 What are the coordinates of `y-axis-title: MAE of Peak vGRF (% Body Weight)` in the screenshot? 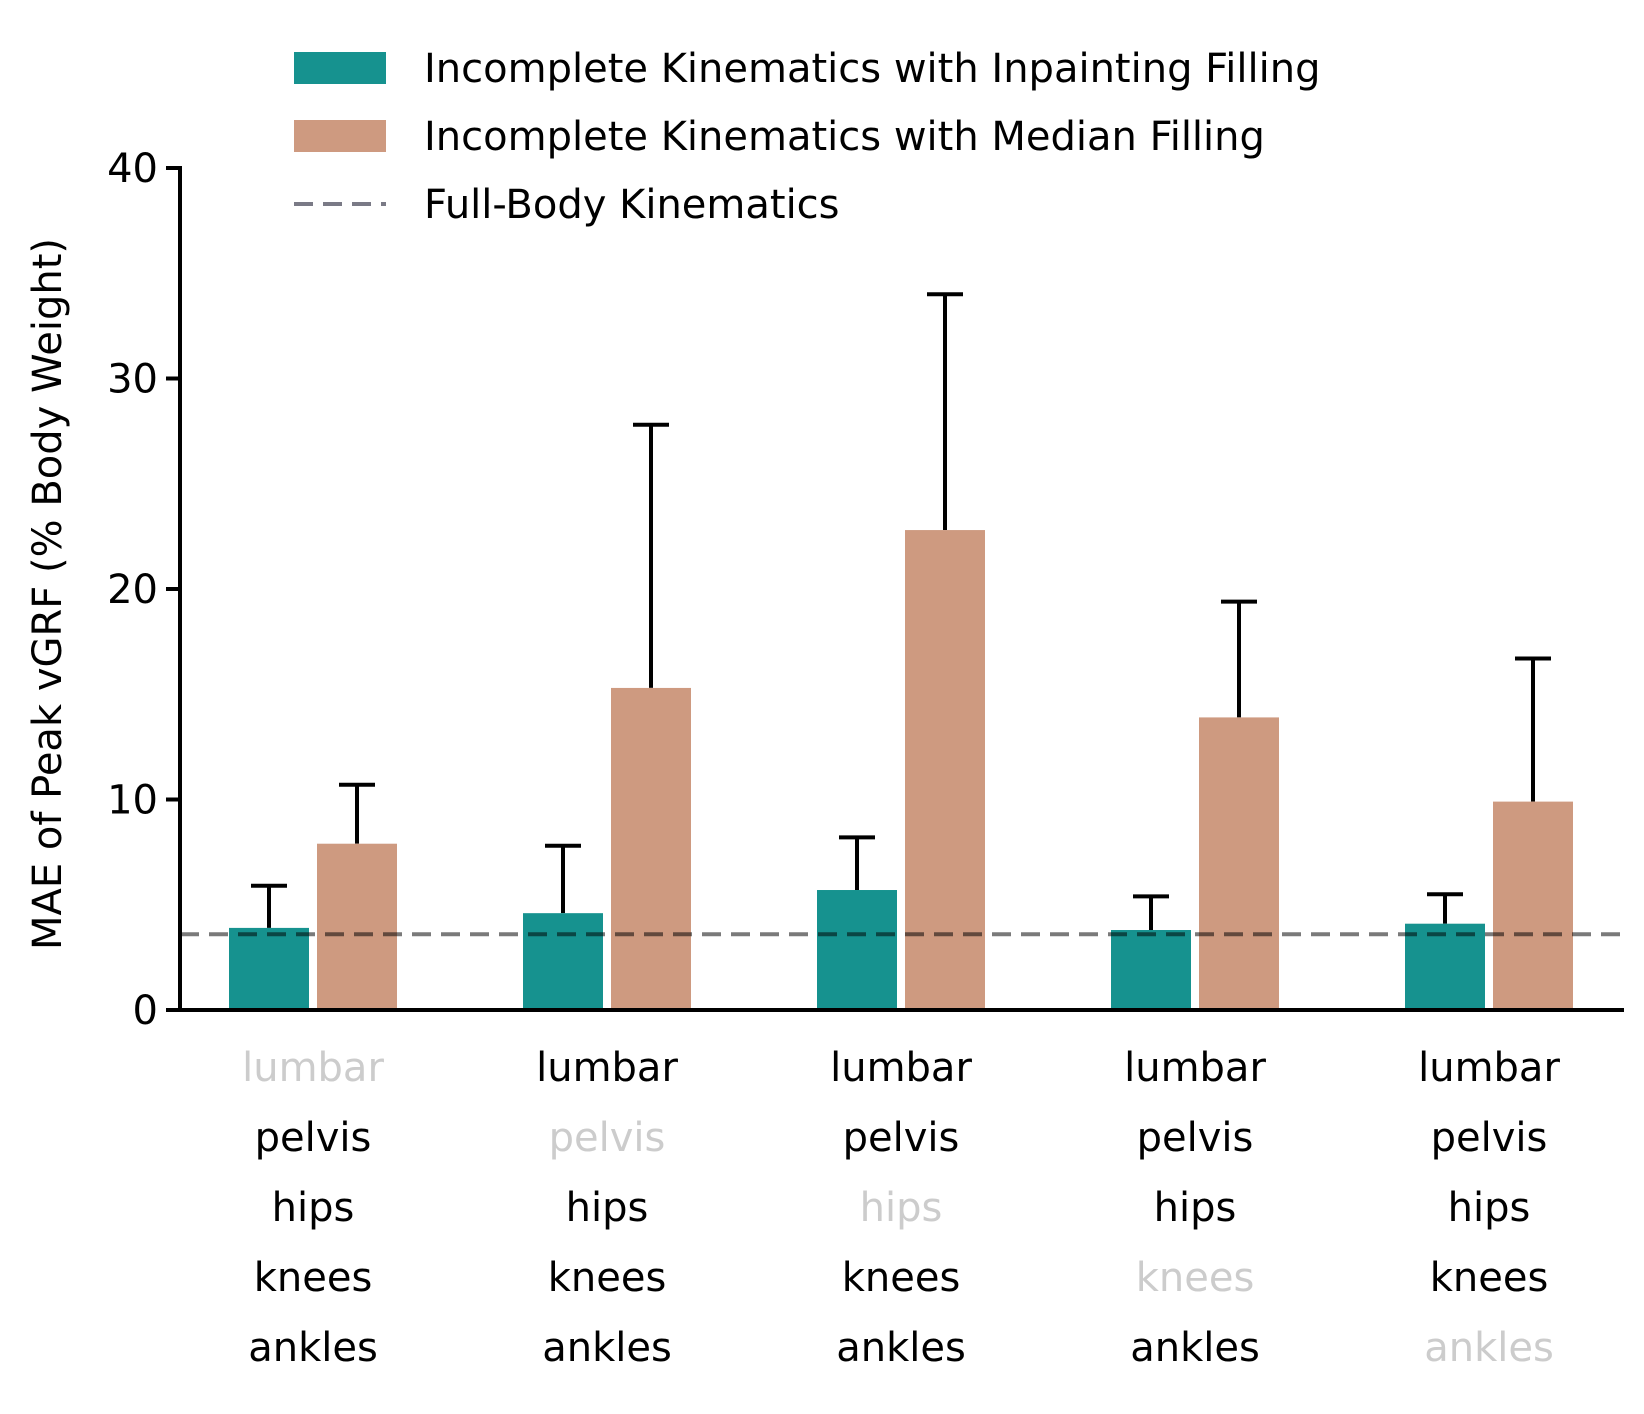 It's located at (48, 594).